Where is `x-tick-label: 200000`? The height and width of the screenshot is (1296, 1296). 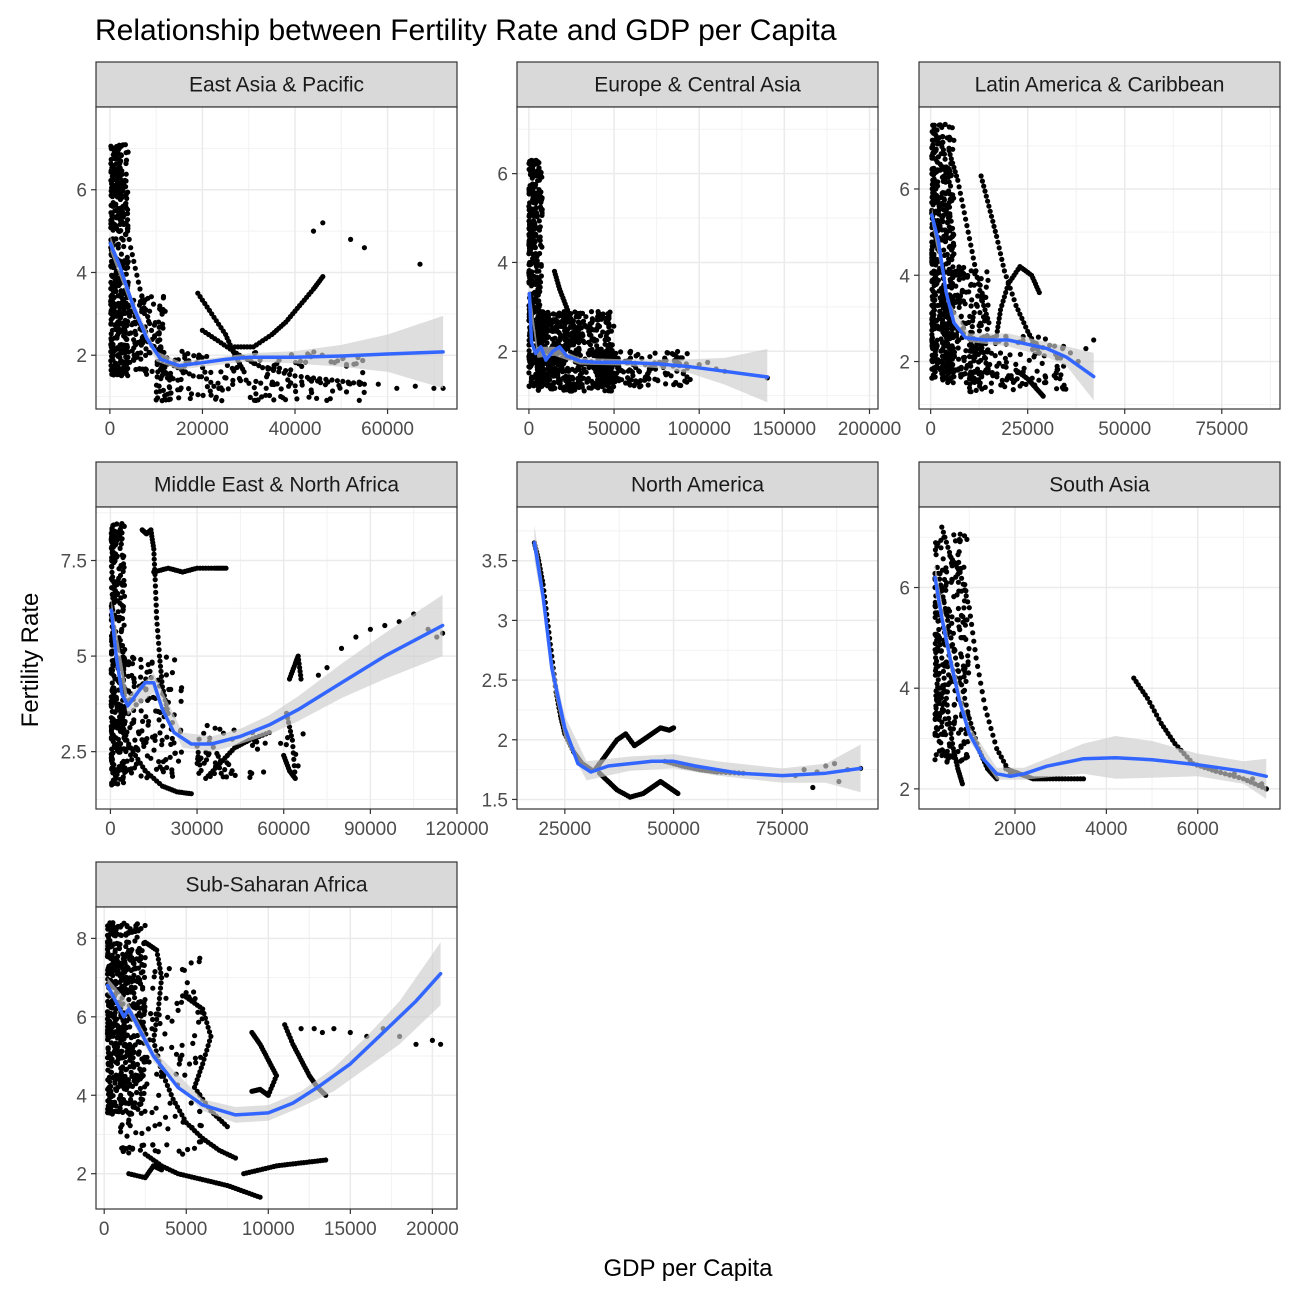
x-tick-label: 200000 is located at coordinates (869, 429).